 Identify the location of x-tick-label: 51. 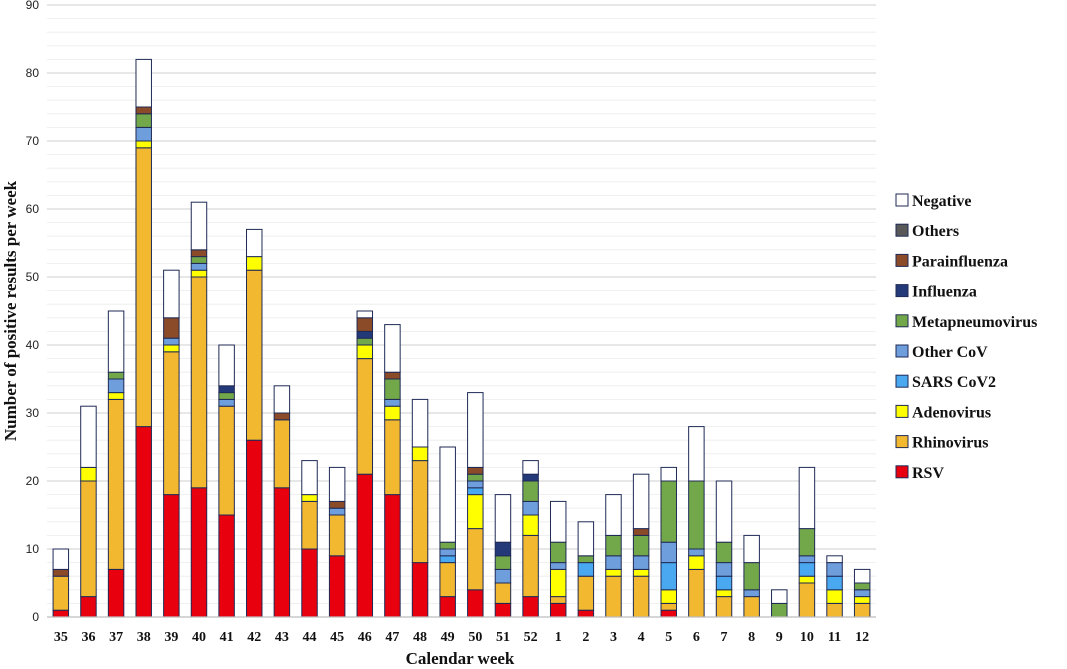
(503, 637).